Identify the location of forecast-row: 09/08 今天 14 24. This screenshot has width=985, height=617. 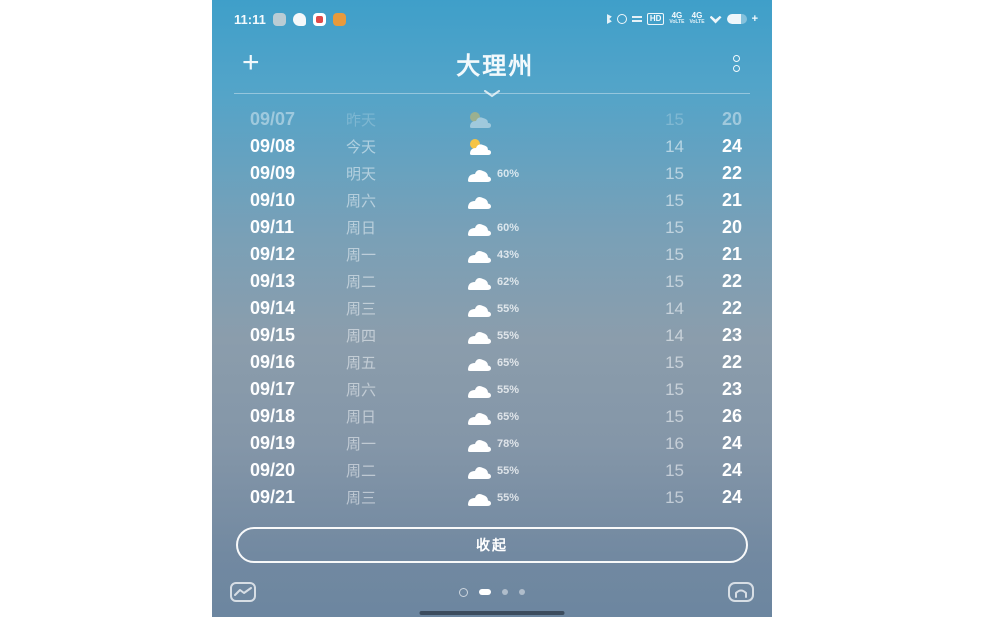
(492, 146).